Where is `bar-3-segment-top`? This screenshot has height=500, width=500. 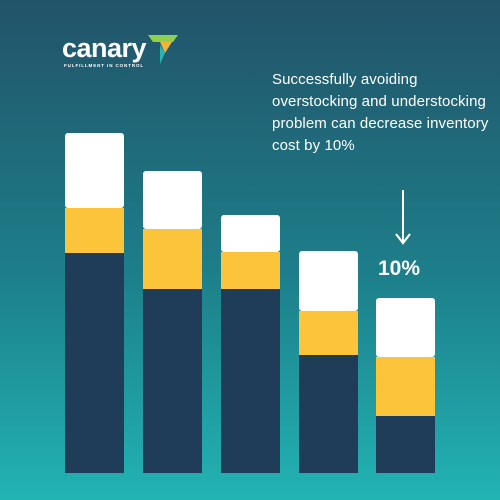 bar-3-segment-top is located at coordinates (250, 233).